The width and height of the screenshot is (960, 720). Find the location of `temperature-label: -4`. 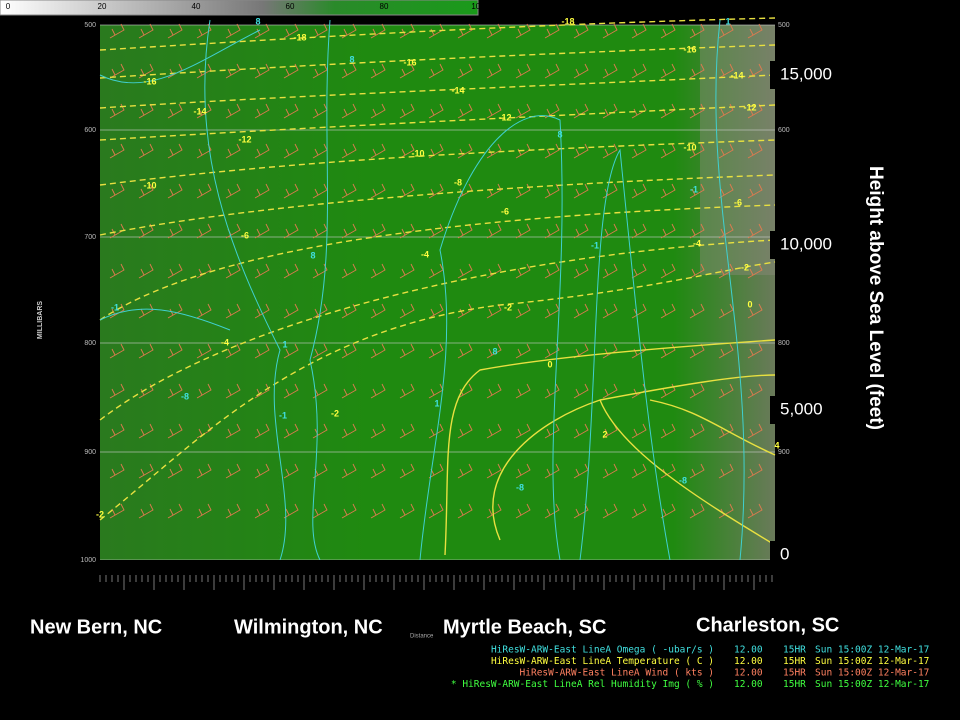

temperature-label: -4 is located at coordinates (225, 342).